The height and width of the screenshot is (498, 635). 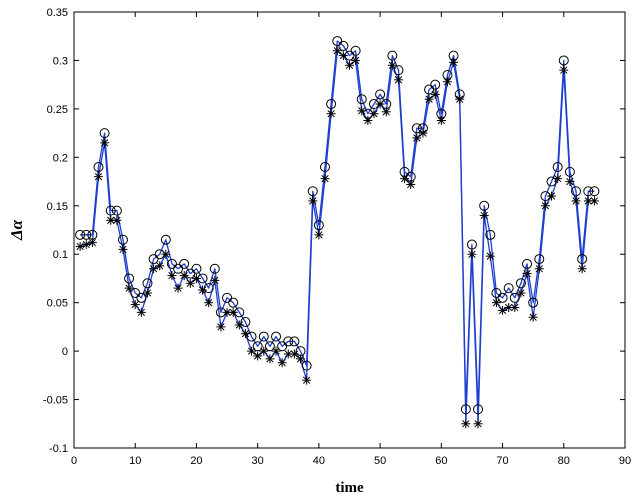 What do you see at coordinates (258, 461) in the screenshot?
I see `x-tick-label: 30` at bounding box center [258, 461].